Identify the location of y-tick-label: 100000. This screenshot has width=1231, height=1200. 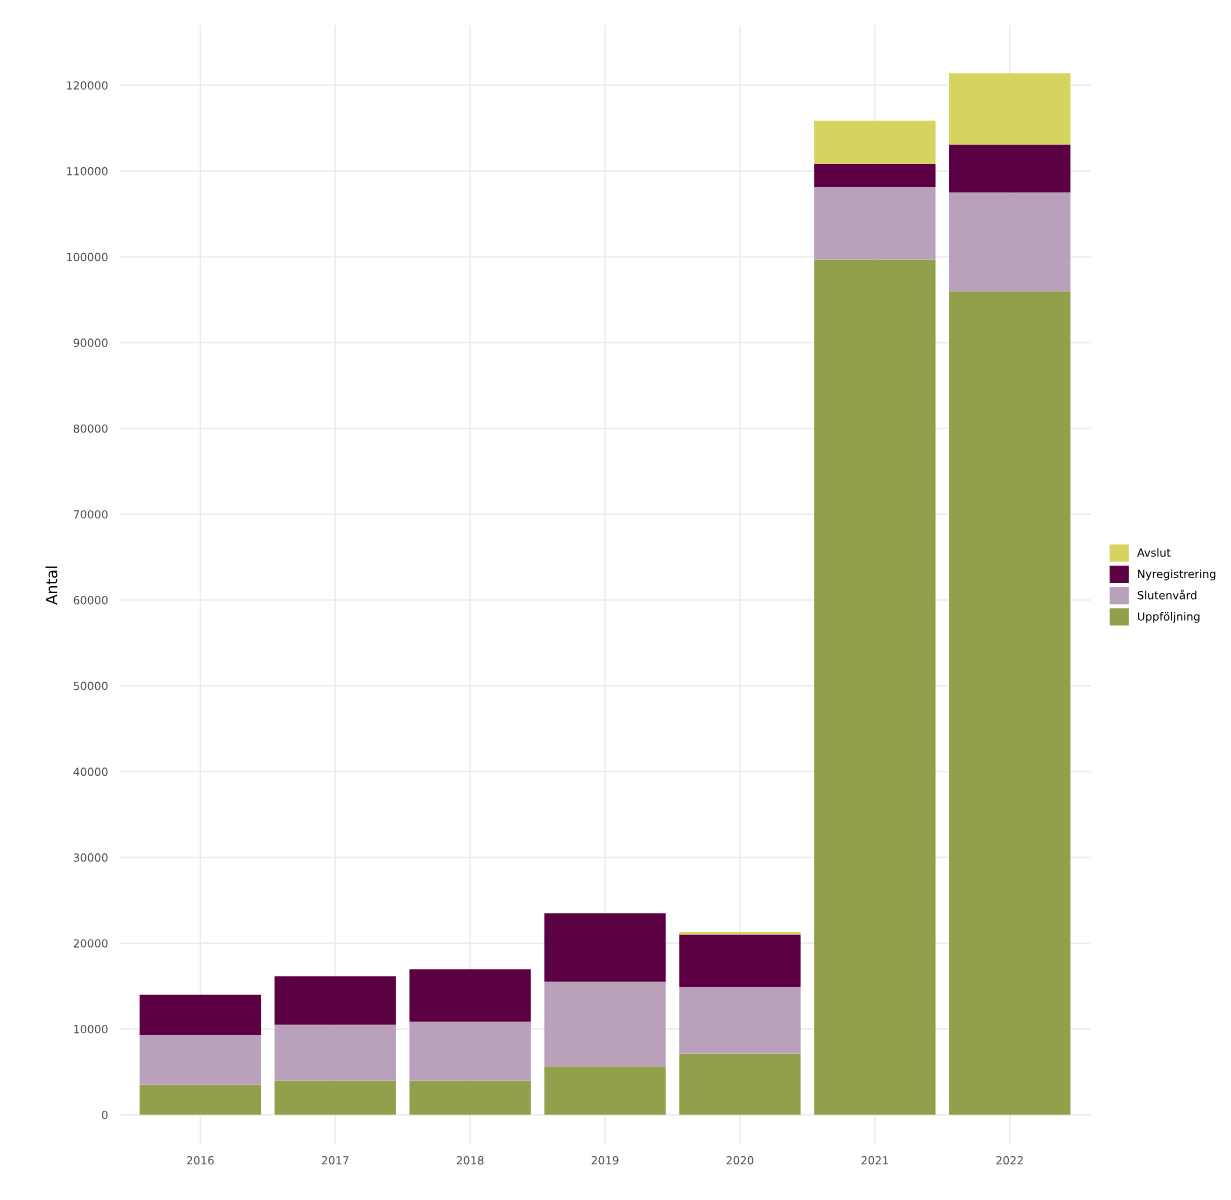
(87, 257).